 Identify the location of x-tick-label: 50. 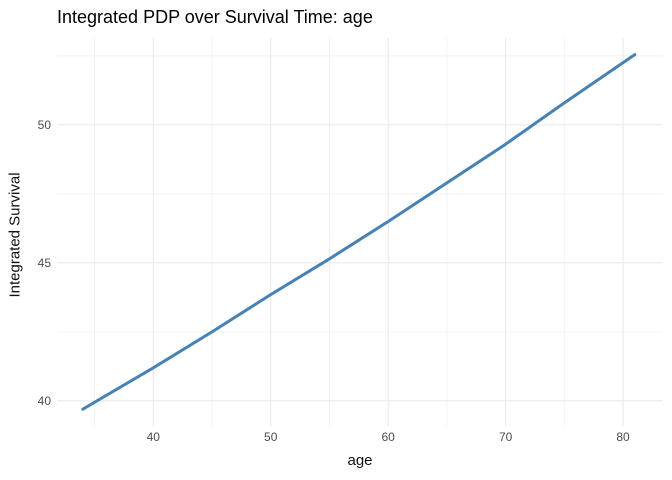
(271, 437).